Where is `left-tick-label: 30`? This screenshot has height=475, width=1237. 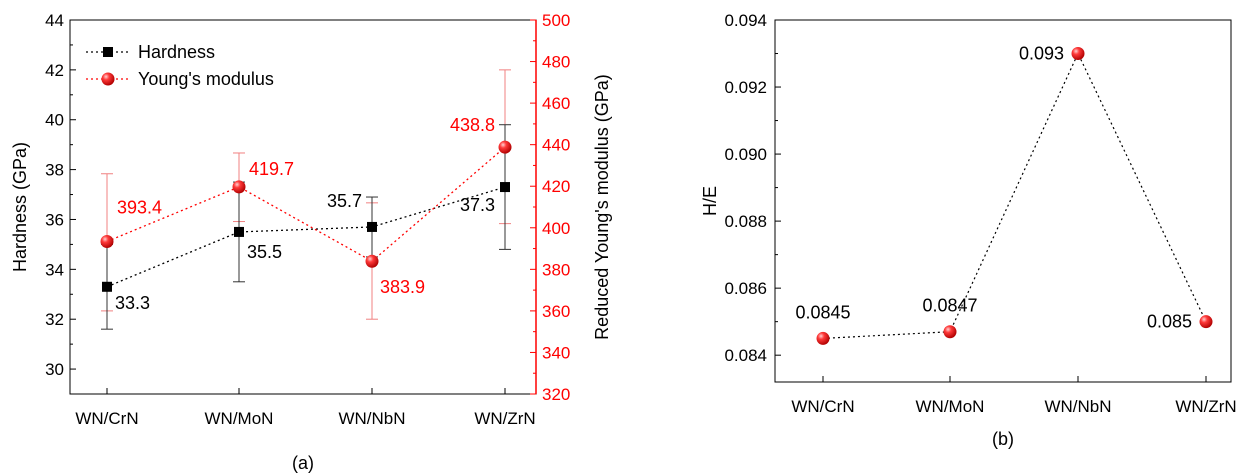 left-tick-label: 30 is located at coordinates (54, 369).